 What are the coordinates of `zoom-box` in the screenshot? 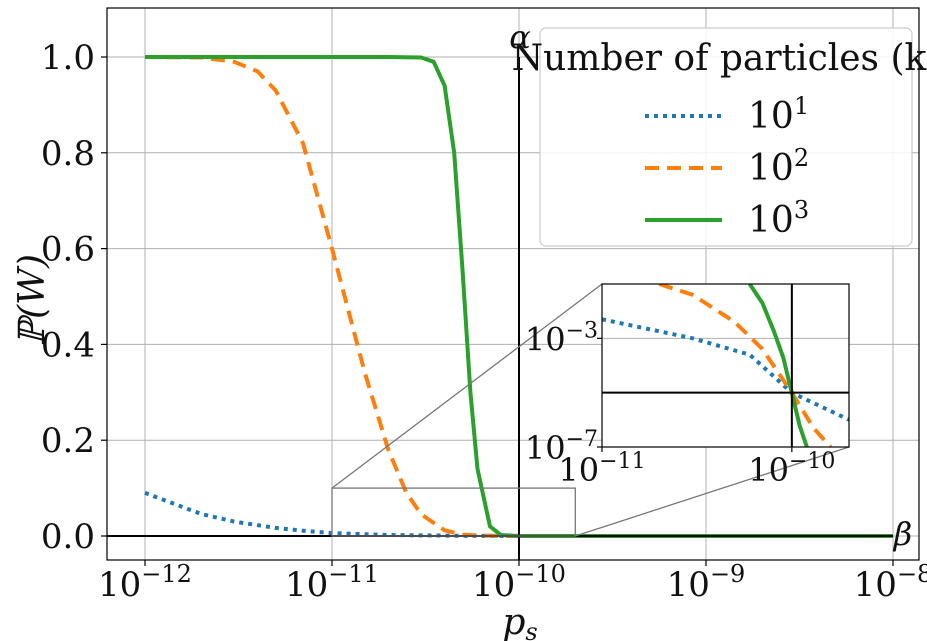 It's located at (453, 512).